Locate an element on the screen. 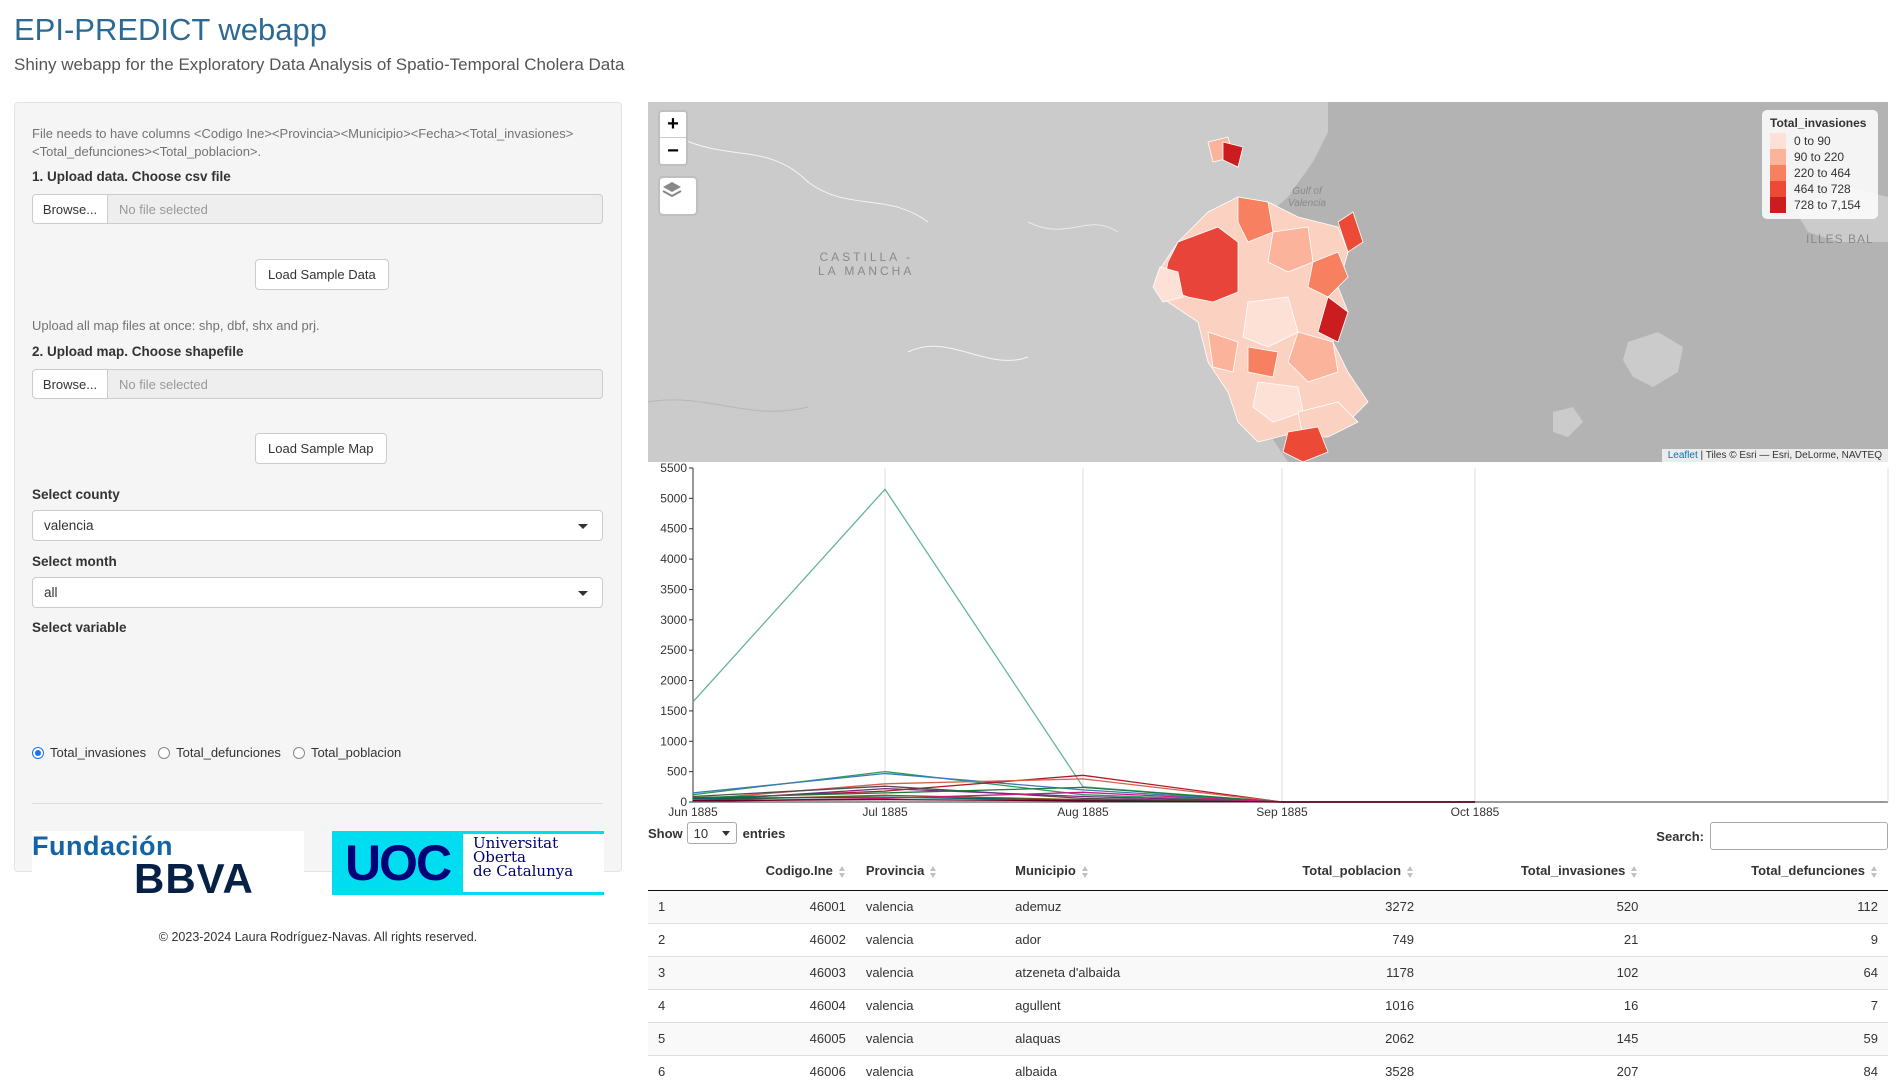  table-cell: 5 is located at coordinates (670, 1038).